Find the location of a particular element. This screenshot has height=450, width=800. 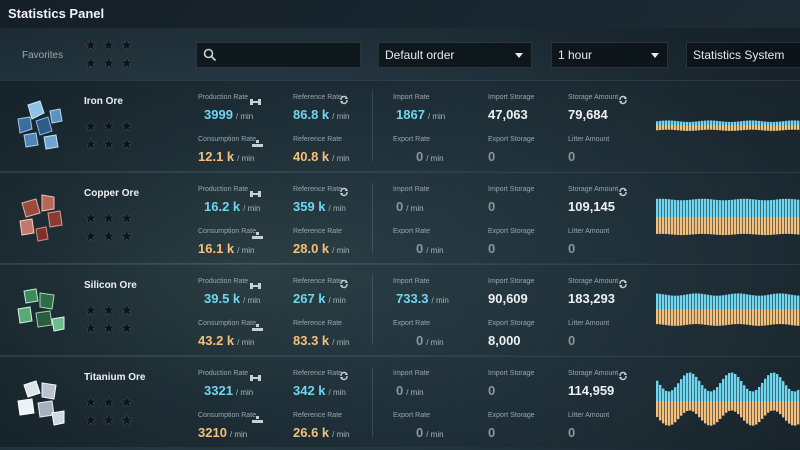

search-icon is located at coordinates (210, 55).